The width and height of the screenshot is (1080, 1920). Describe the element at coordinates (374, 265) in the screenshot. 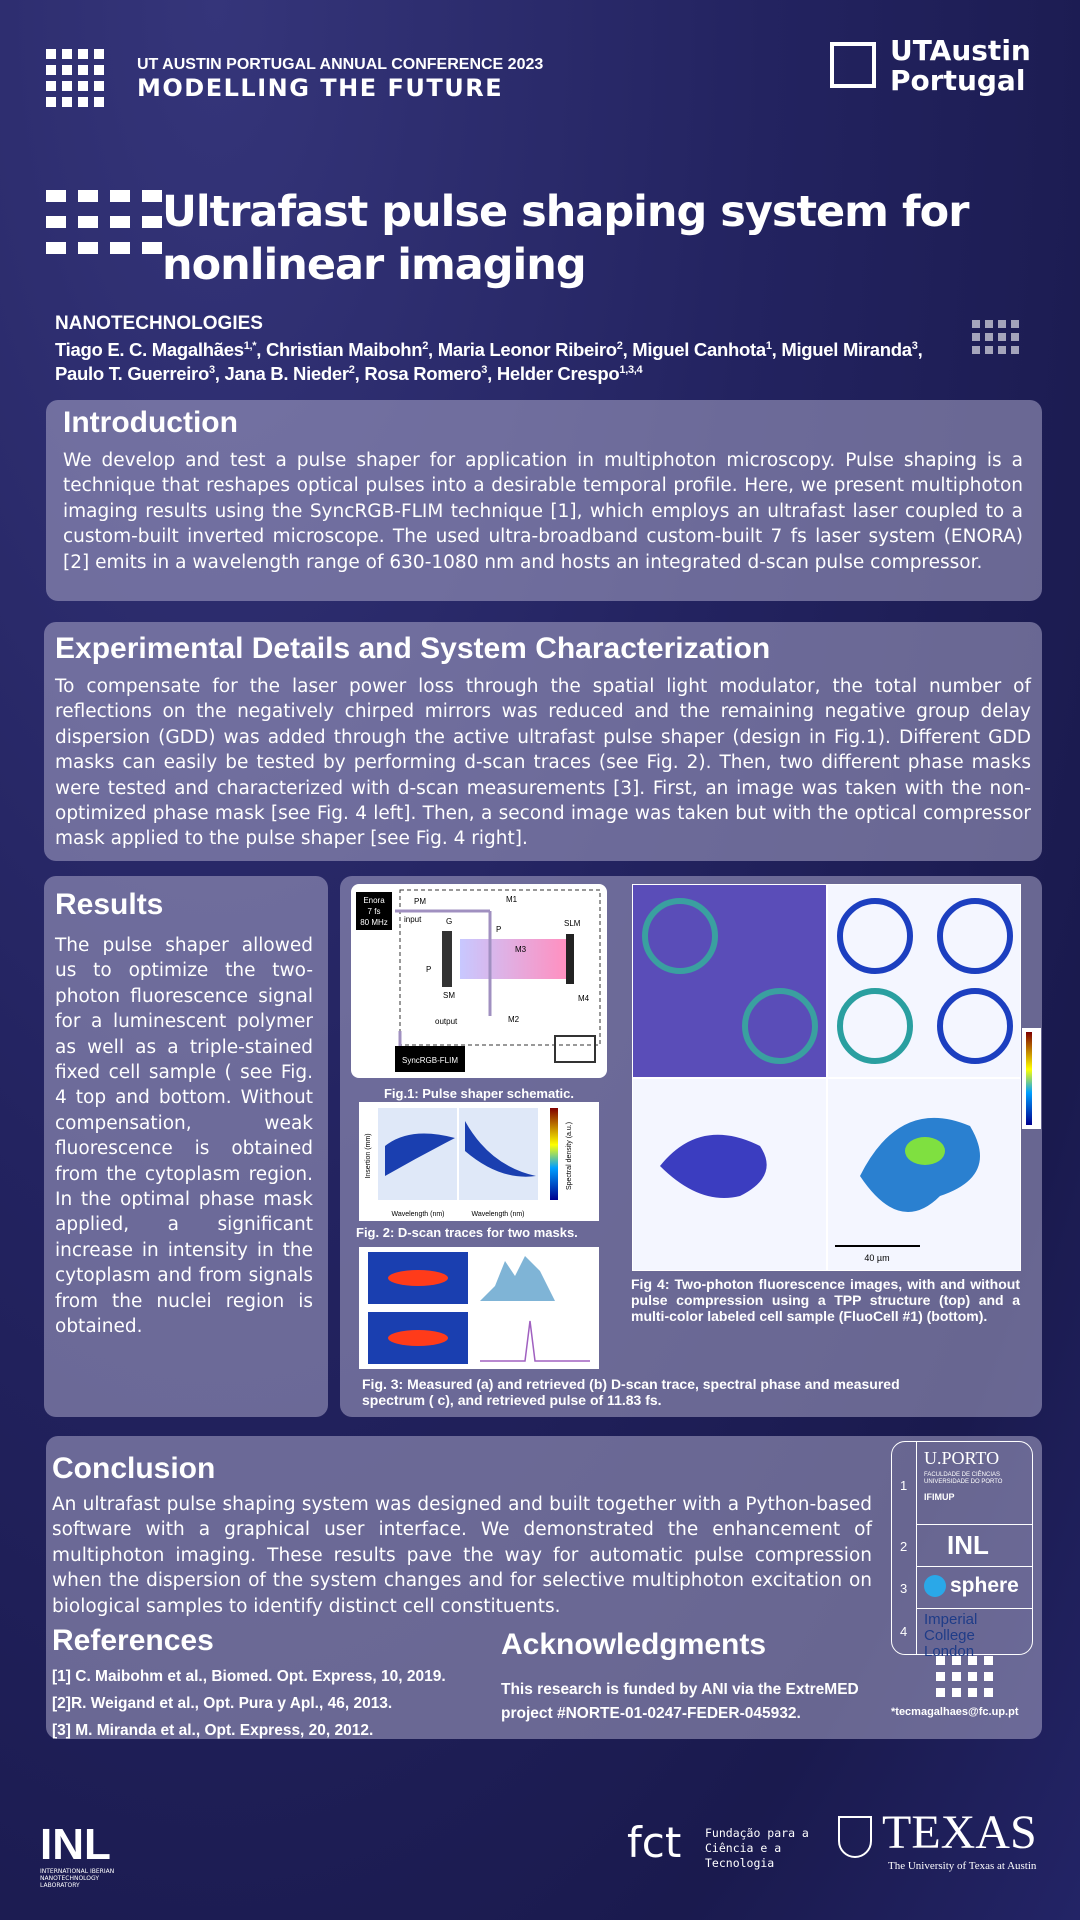

I see `title-line: nonlinear imaging` at that location.